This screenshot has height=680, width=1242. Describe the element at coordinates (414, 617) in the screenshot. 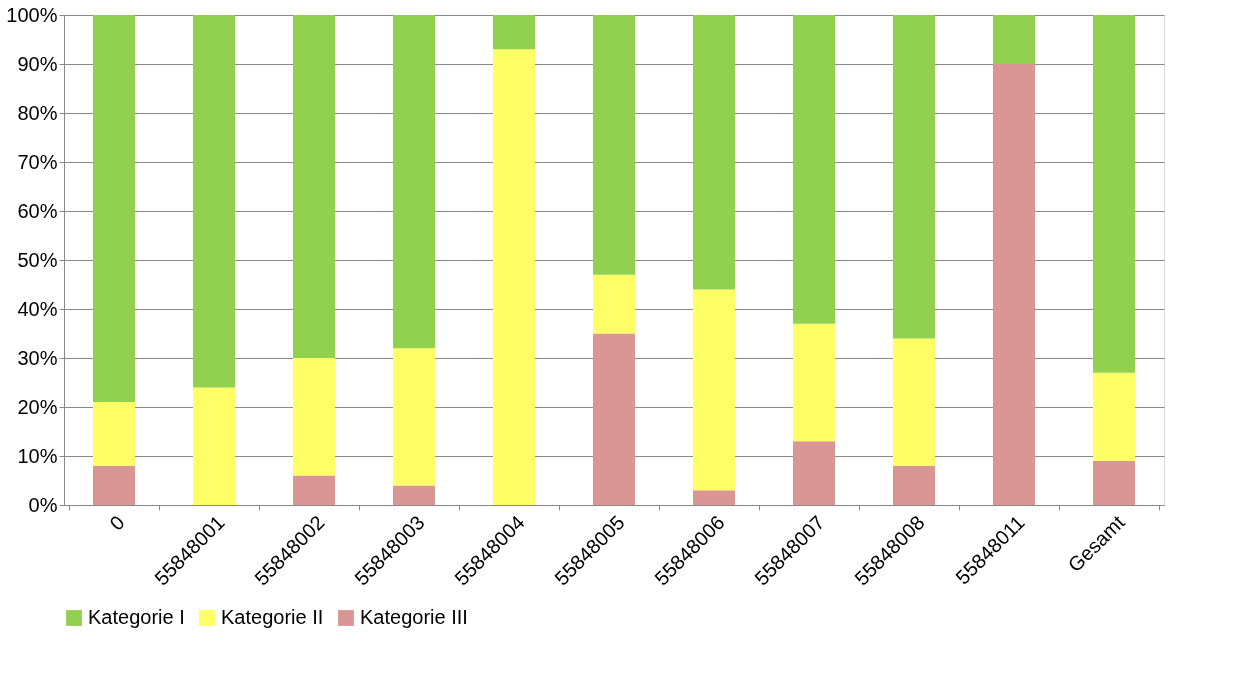

I see `legend-label: Kategorie III` at that location.